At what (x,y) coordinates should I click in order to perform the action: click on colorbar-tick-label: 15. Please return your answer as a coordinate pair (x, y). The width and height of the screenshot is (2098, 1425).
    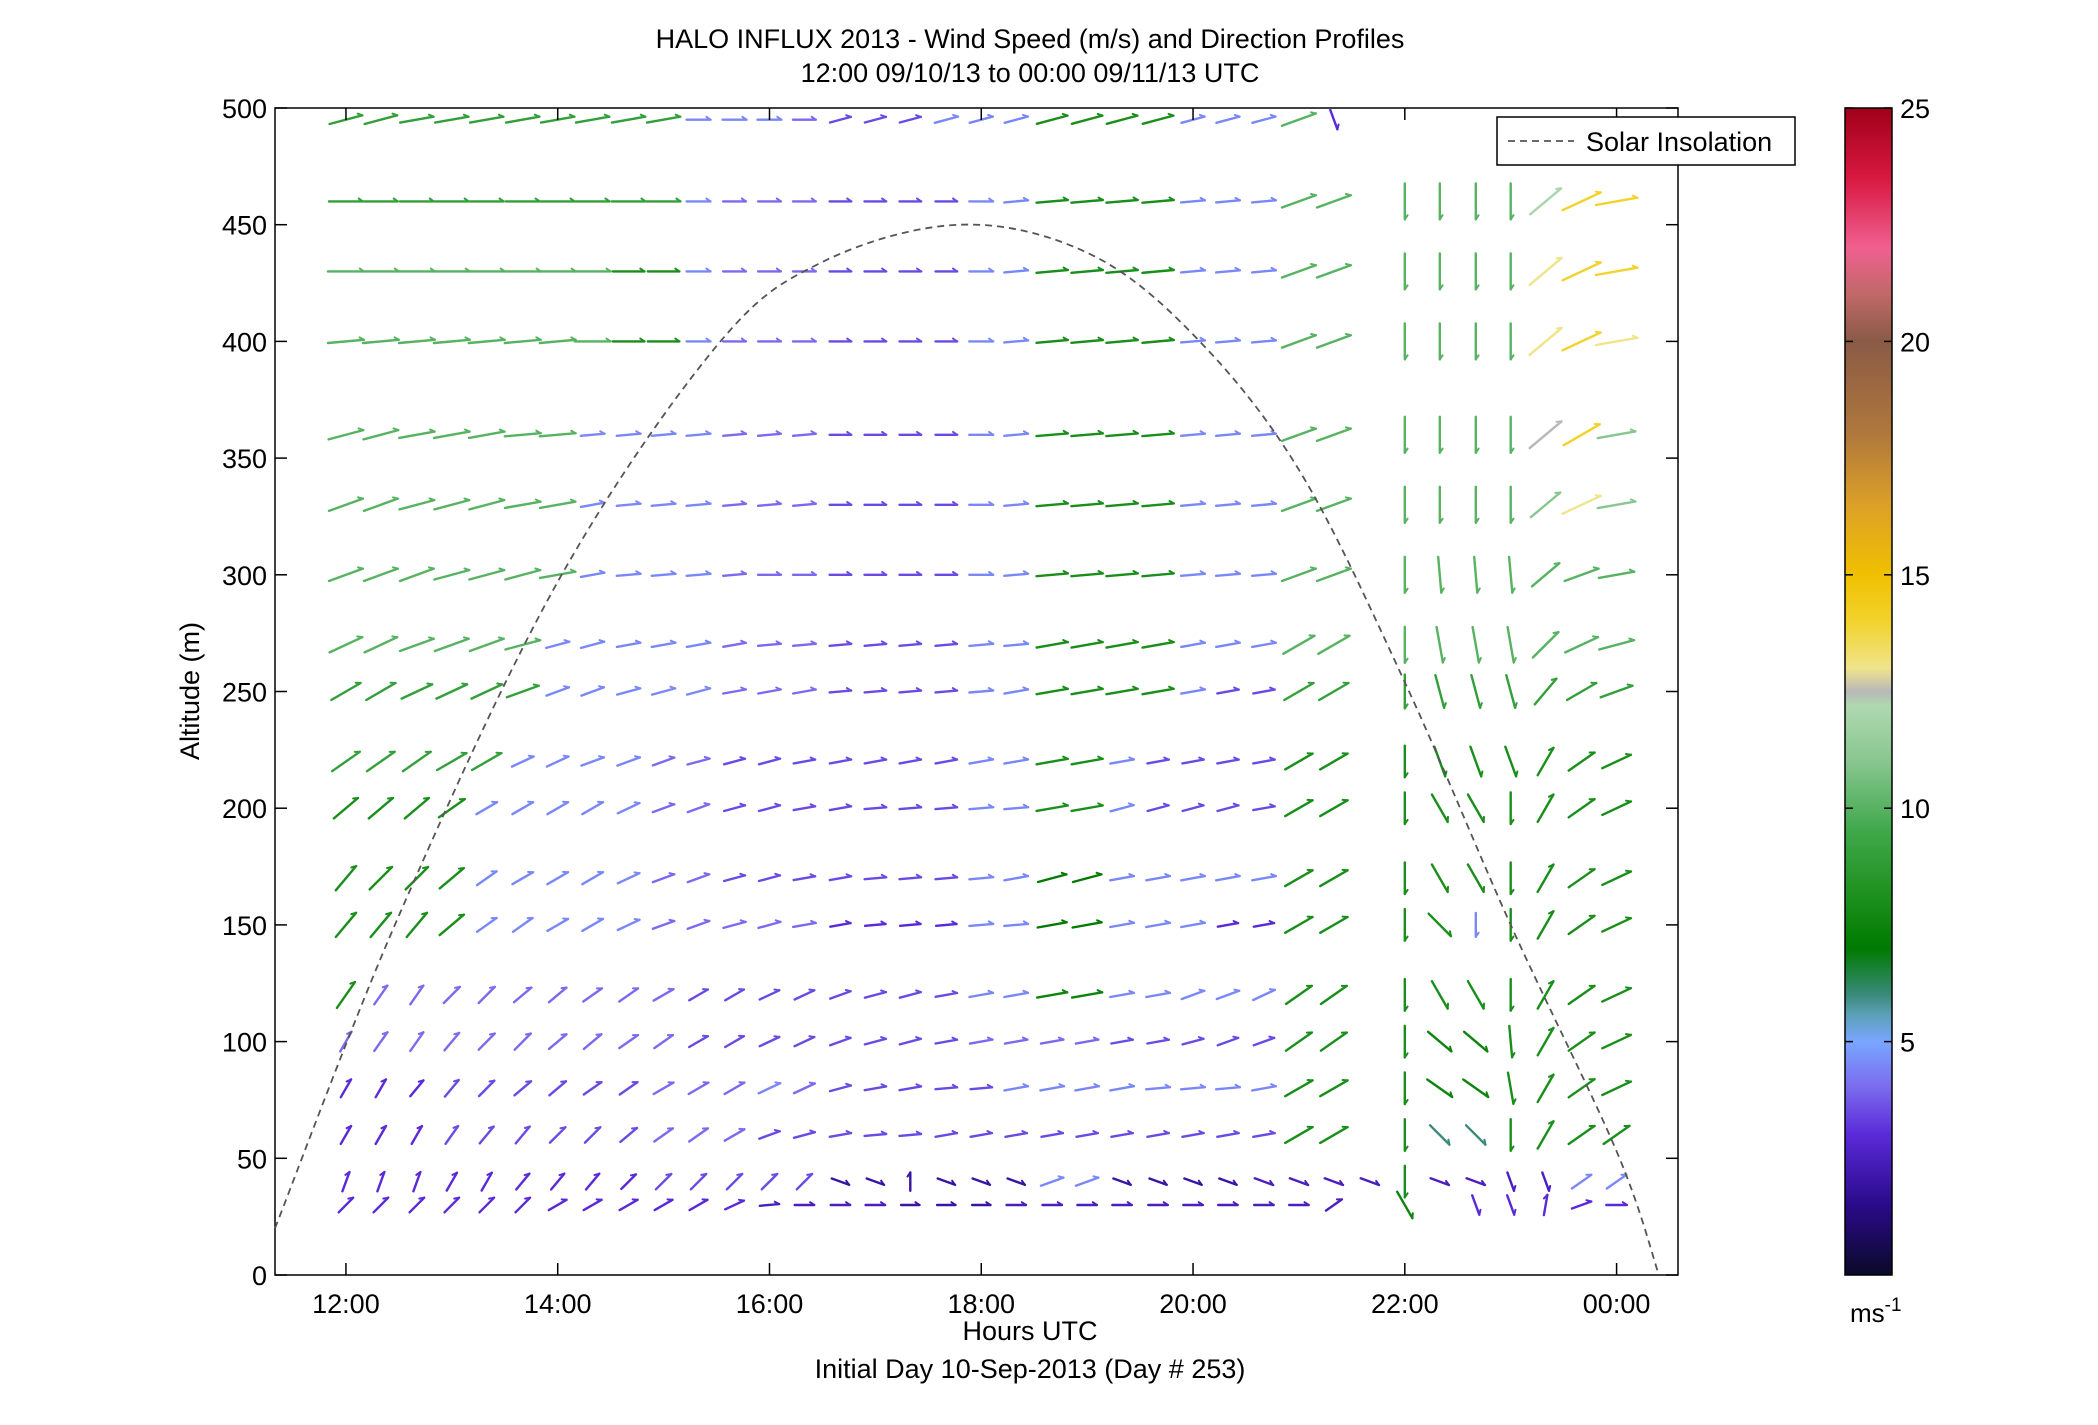
    Looking at the image, I should click on (1915, 576).